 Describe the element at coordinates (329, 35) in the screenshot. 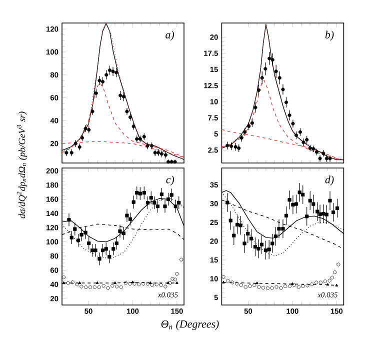

I see `annotation: b)` at that location.